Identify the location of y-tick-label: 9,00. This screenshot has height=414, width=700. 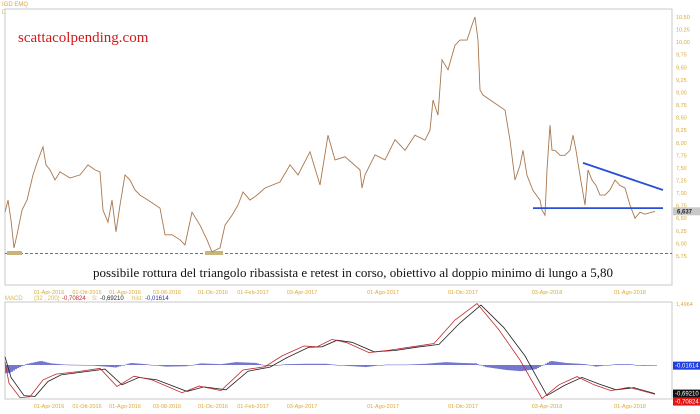
(681, 93).